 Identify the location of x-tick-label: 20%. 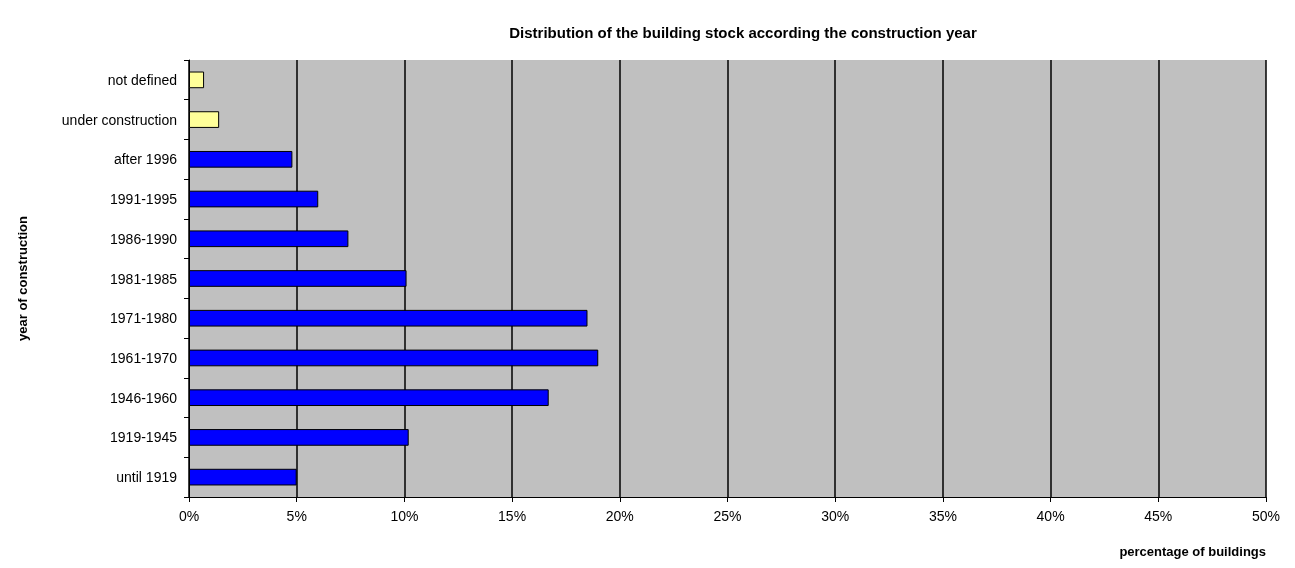
(619, 516).